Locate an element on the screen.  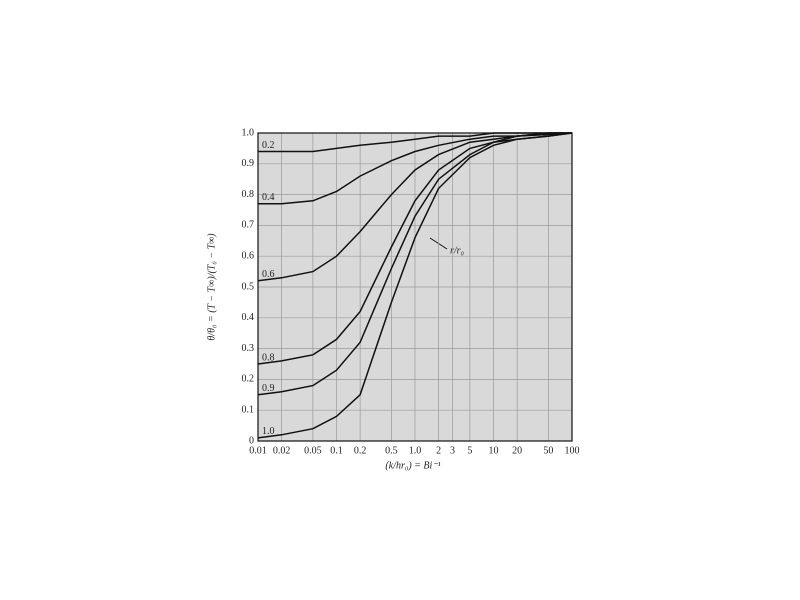
series-label: 0.4 is located at coordinates (268, 197).